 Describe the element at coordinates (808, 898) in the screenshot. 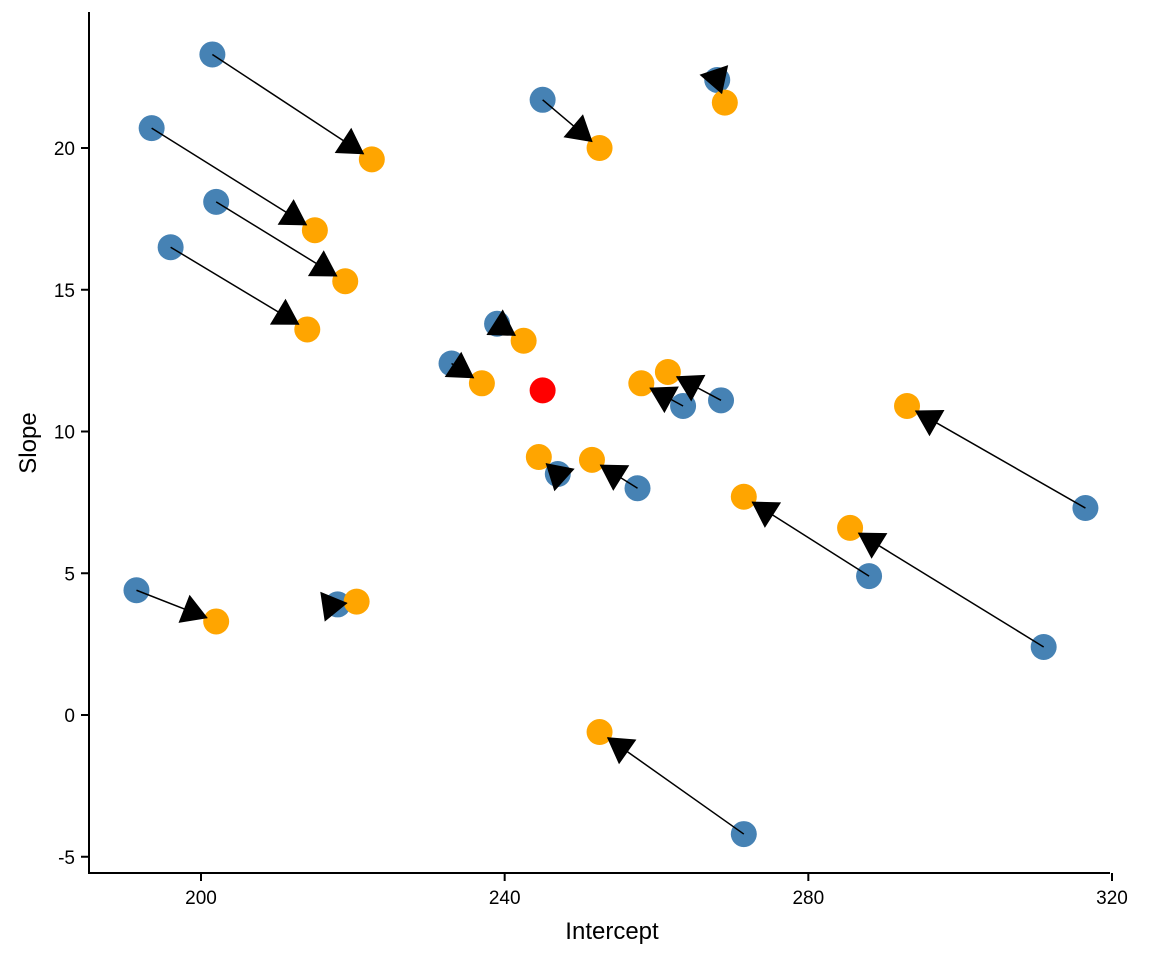

I see `x-tick-label-280: 280` at that location.